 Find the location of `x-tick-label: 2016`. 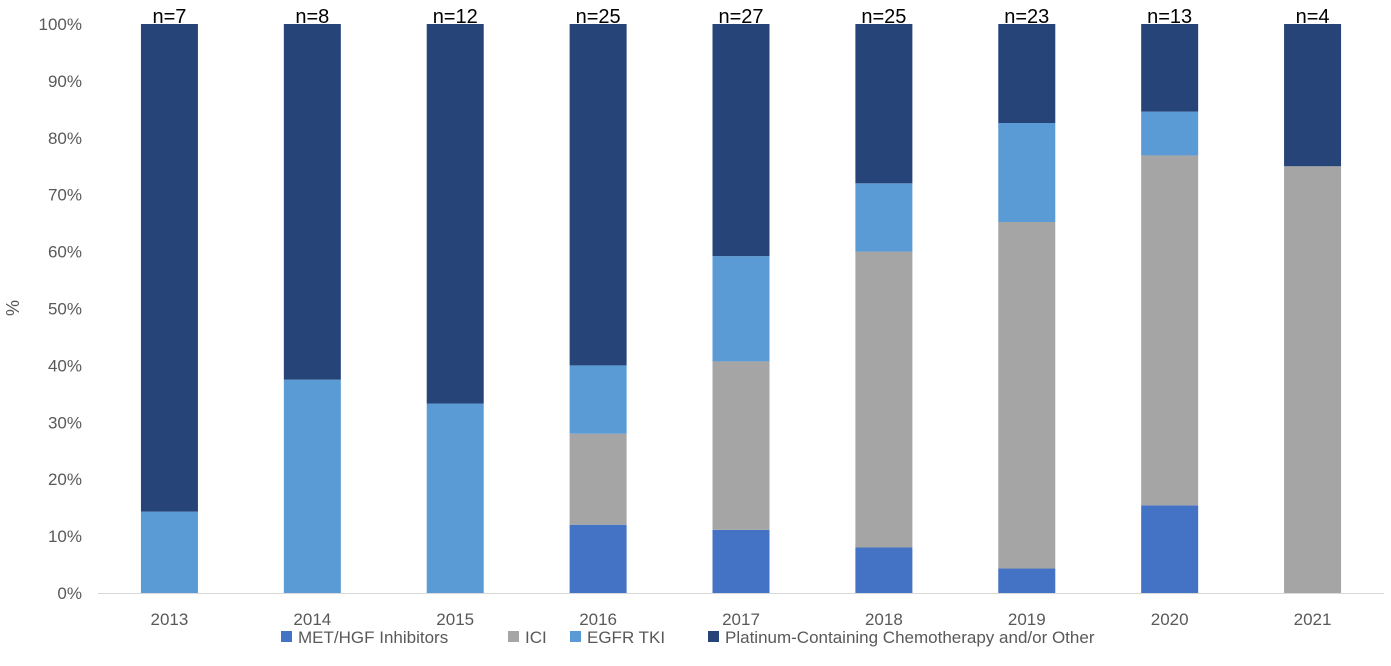

x-tick-label: 2016 is located at coordinates (598, 619).